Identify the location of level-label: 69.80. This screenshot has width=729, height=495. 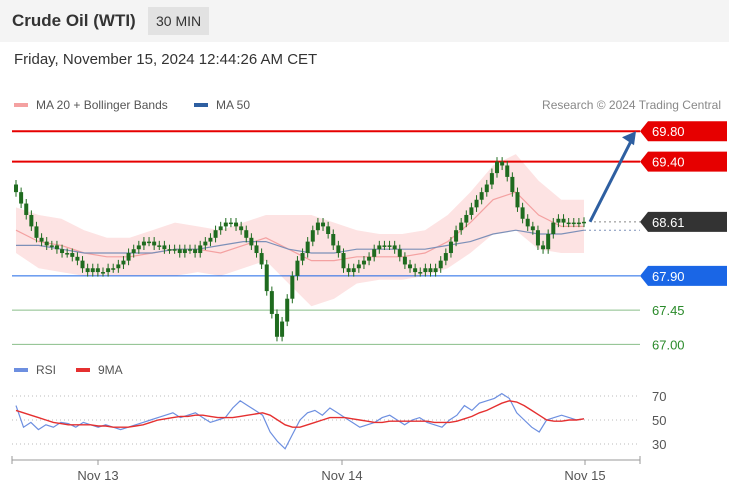
(668, 131).